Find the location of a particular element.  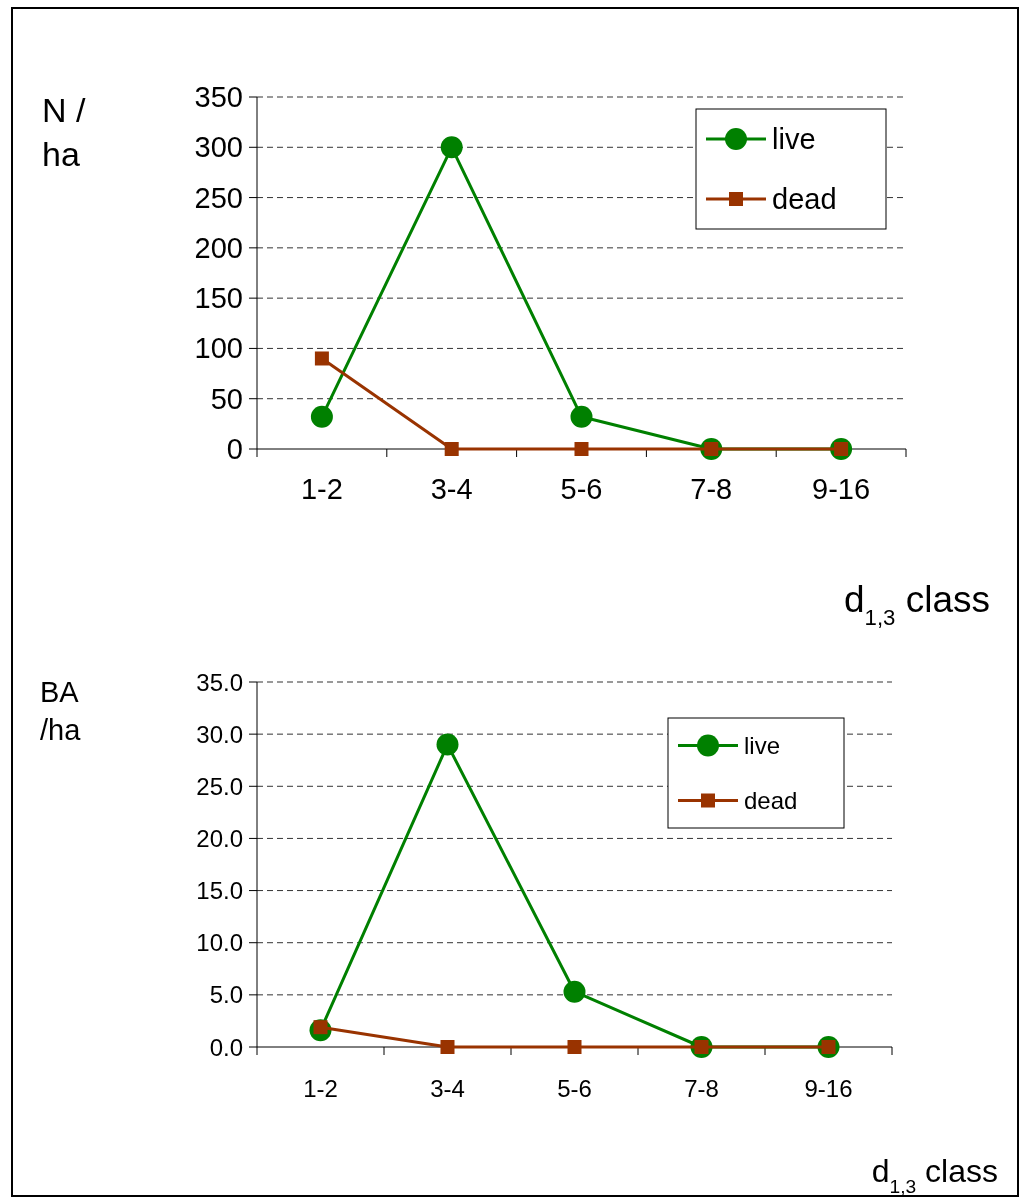

y-tick-label: 100 is located at coordinates (218, 348).